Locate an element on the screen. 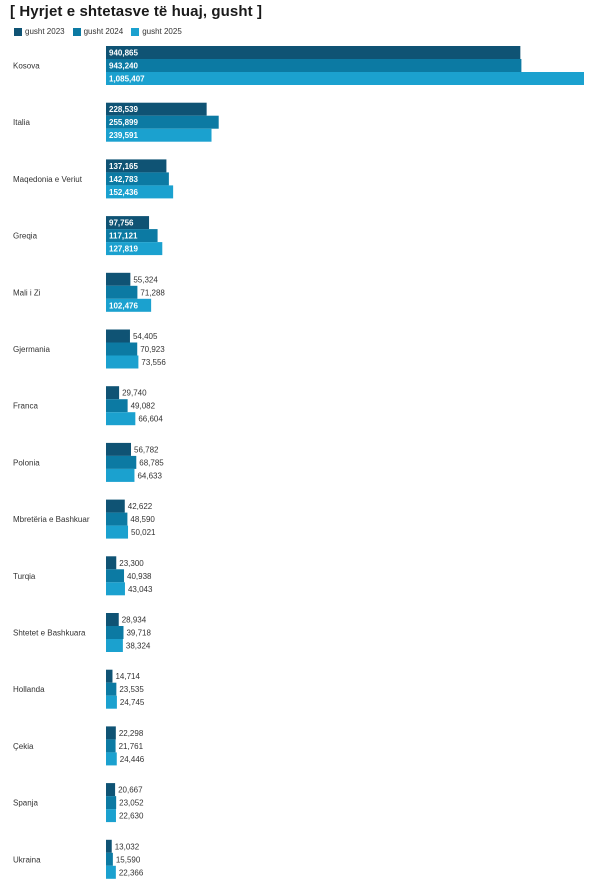  data-label: 64,633 is located at coordinates (149, 475).